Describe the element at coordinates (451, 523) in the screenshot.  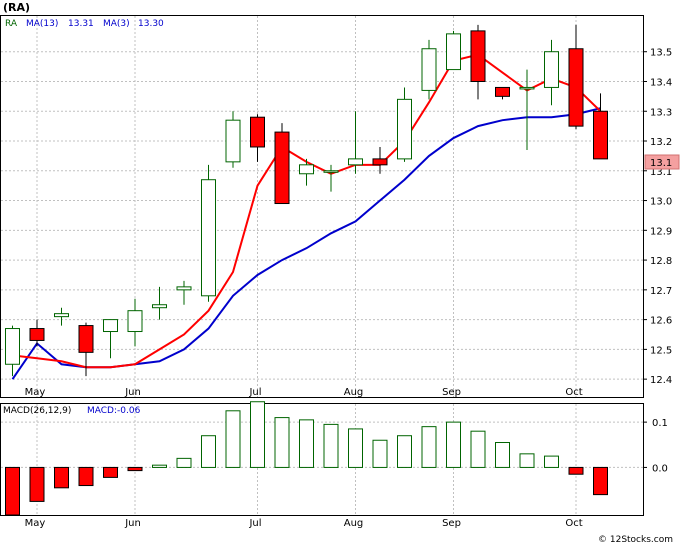
I see `macd-x-tick-label: Sep` at that location.